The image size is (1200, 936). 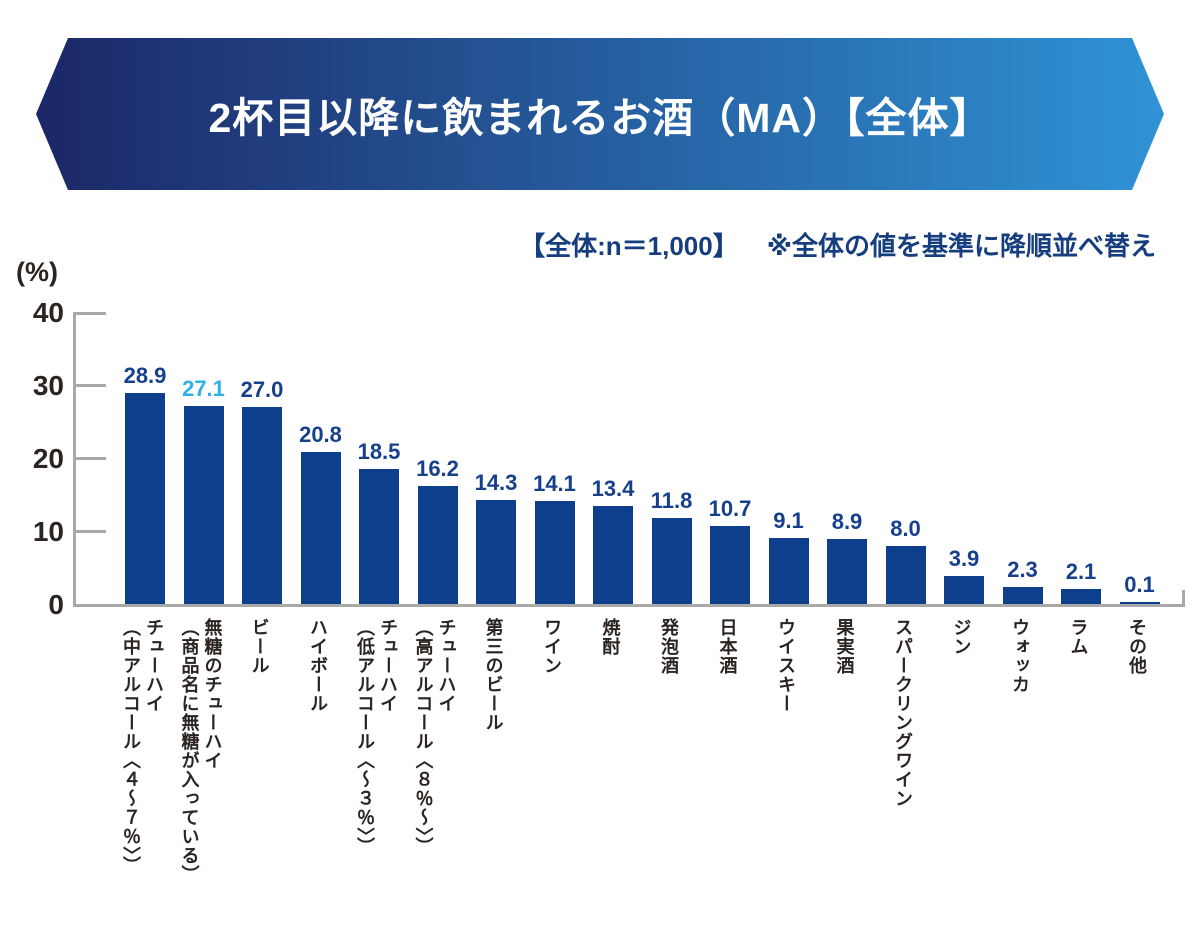 I want to click on bar-value-label: 2.1, so click(x=1081, y=571).